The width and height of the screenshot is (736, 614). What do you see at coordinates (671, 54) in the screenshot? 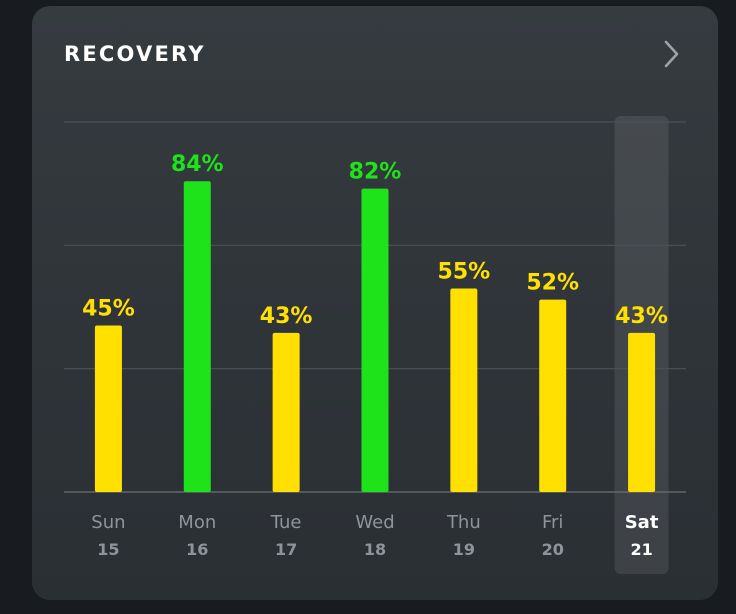
I see `chevron-right-icon` at bounding box center [671, 54].